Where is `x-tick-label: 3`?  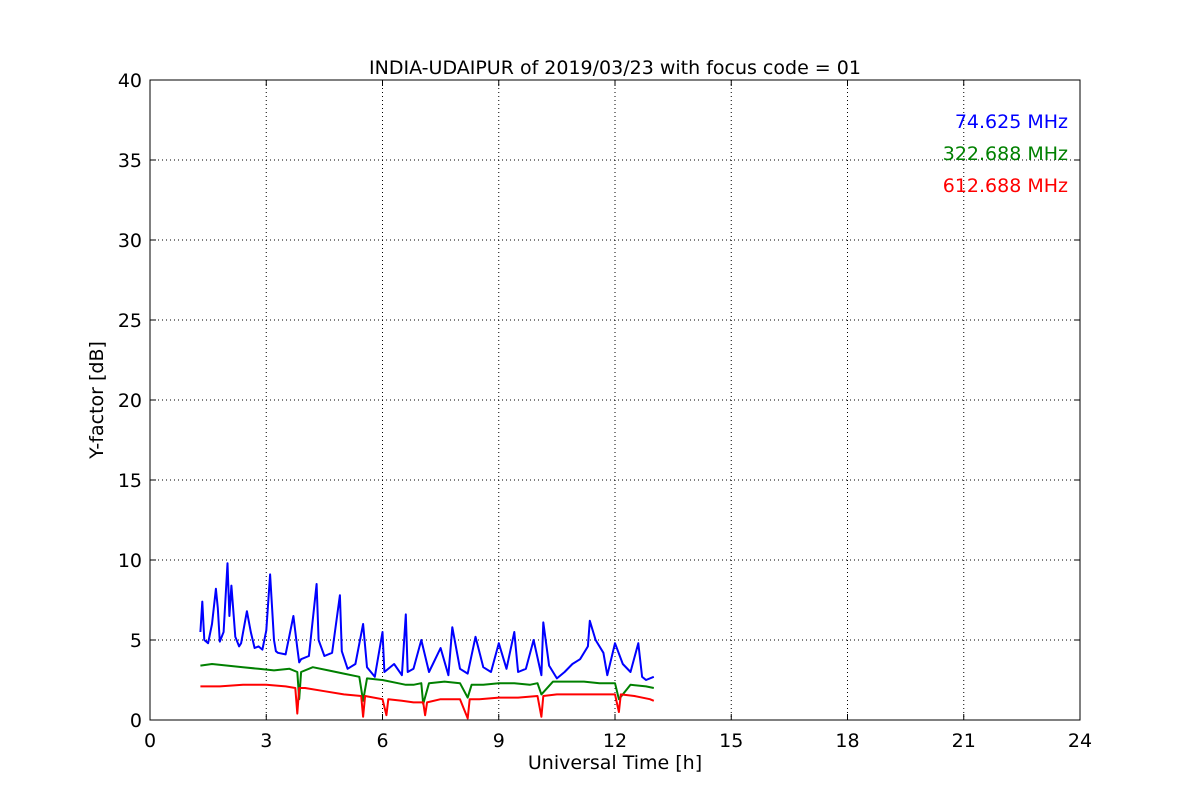
x-tick-label: 3 is located at coordinates (266, 741).